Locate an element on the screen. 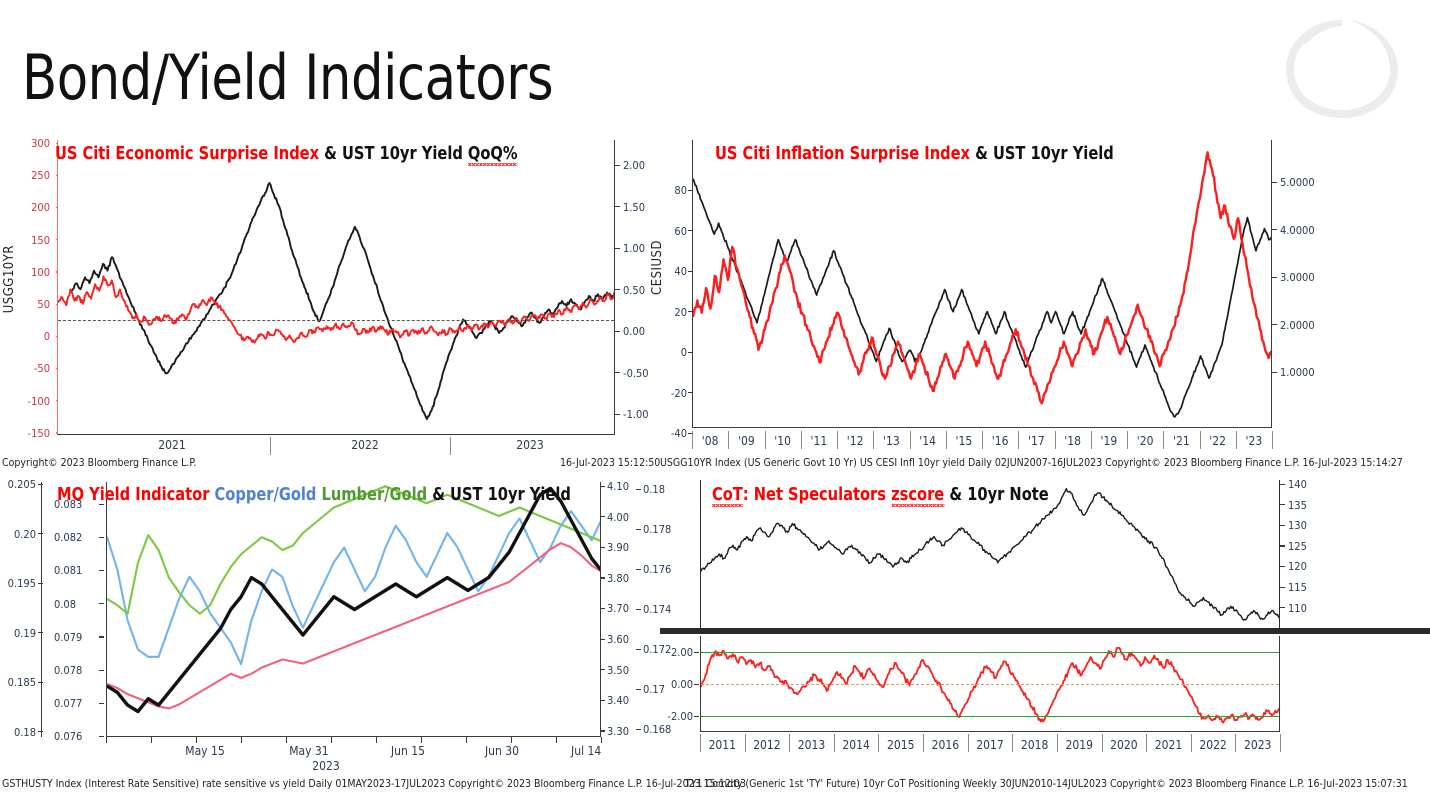 Image resolution: width=1430 pixels, height=797 pixels. chart3-xlabel-4: Jul 14 is located at coordinates (586, 751).